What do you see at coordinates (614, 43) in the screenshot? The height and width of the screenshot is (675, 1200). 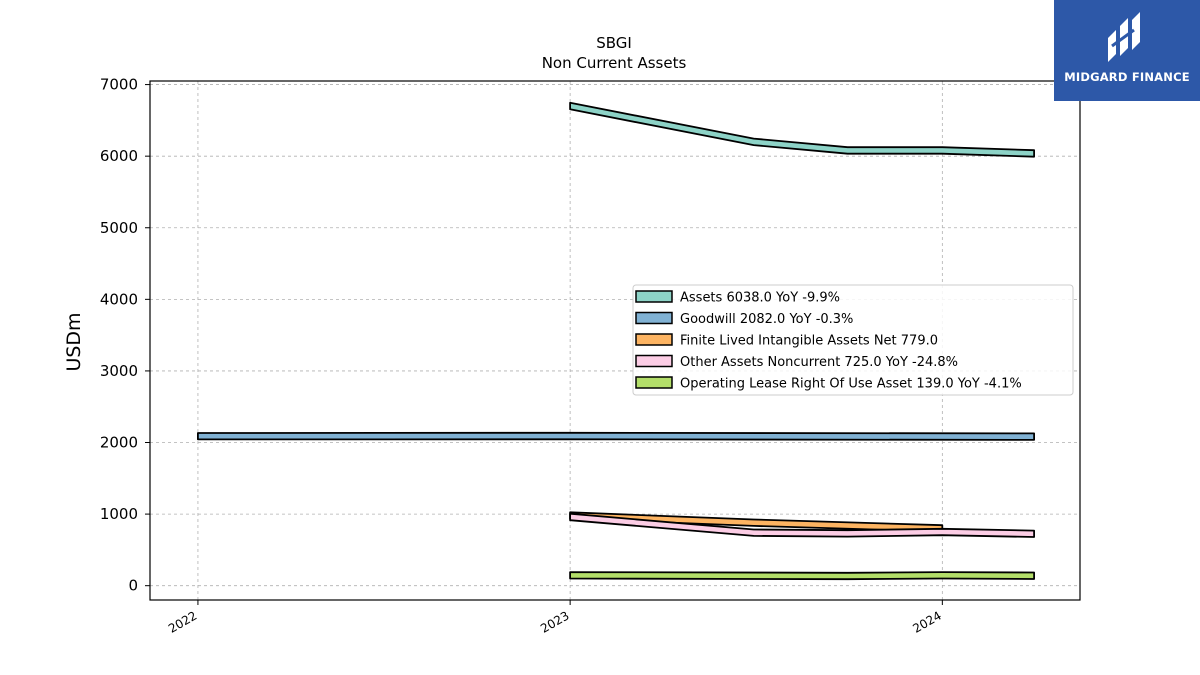 I see `chart-title: SBGI` at bounding box center [614, 43].